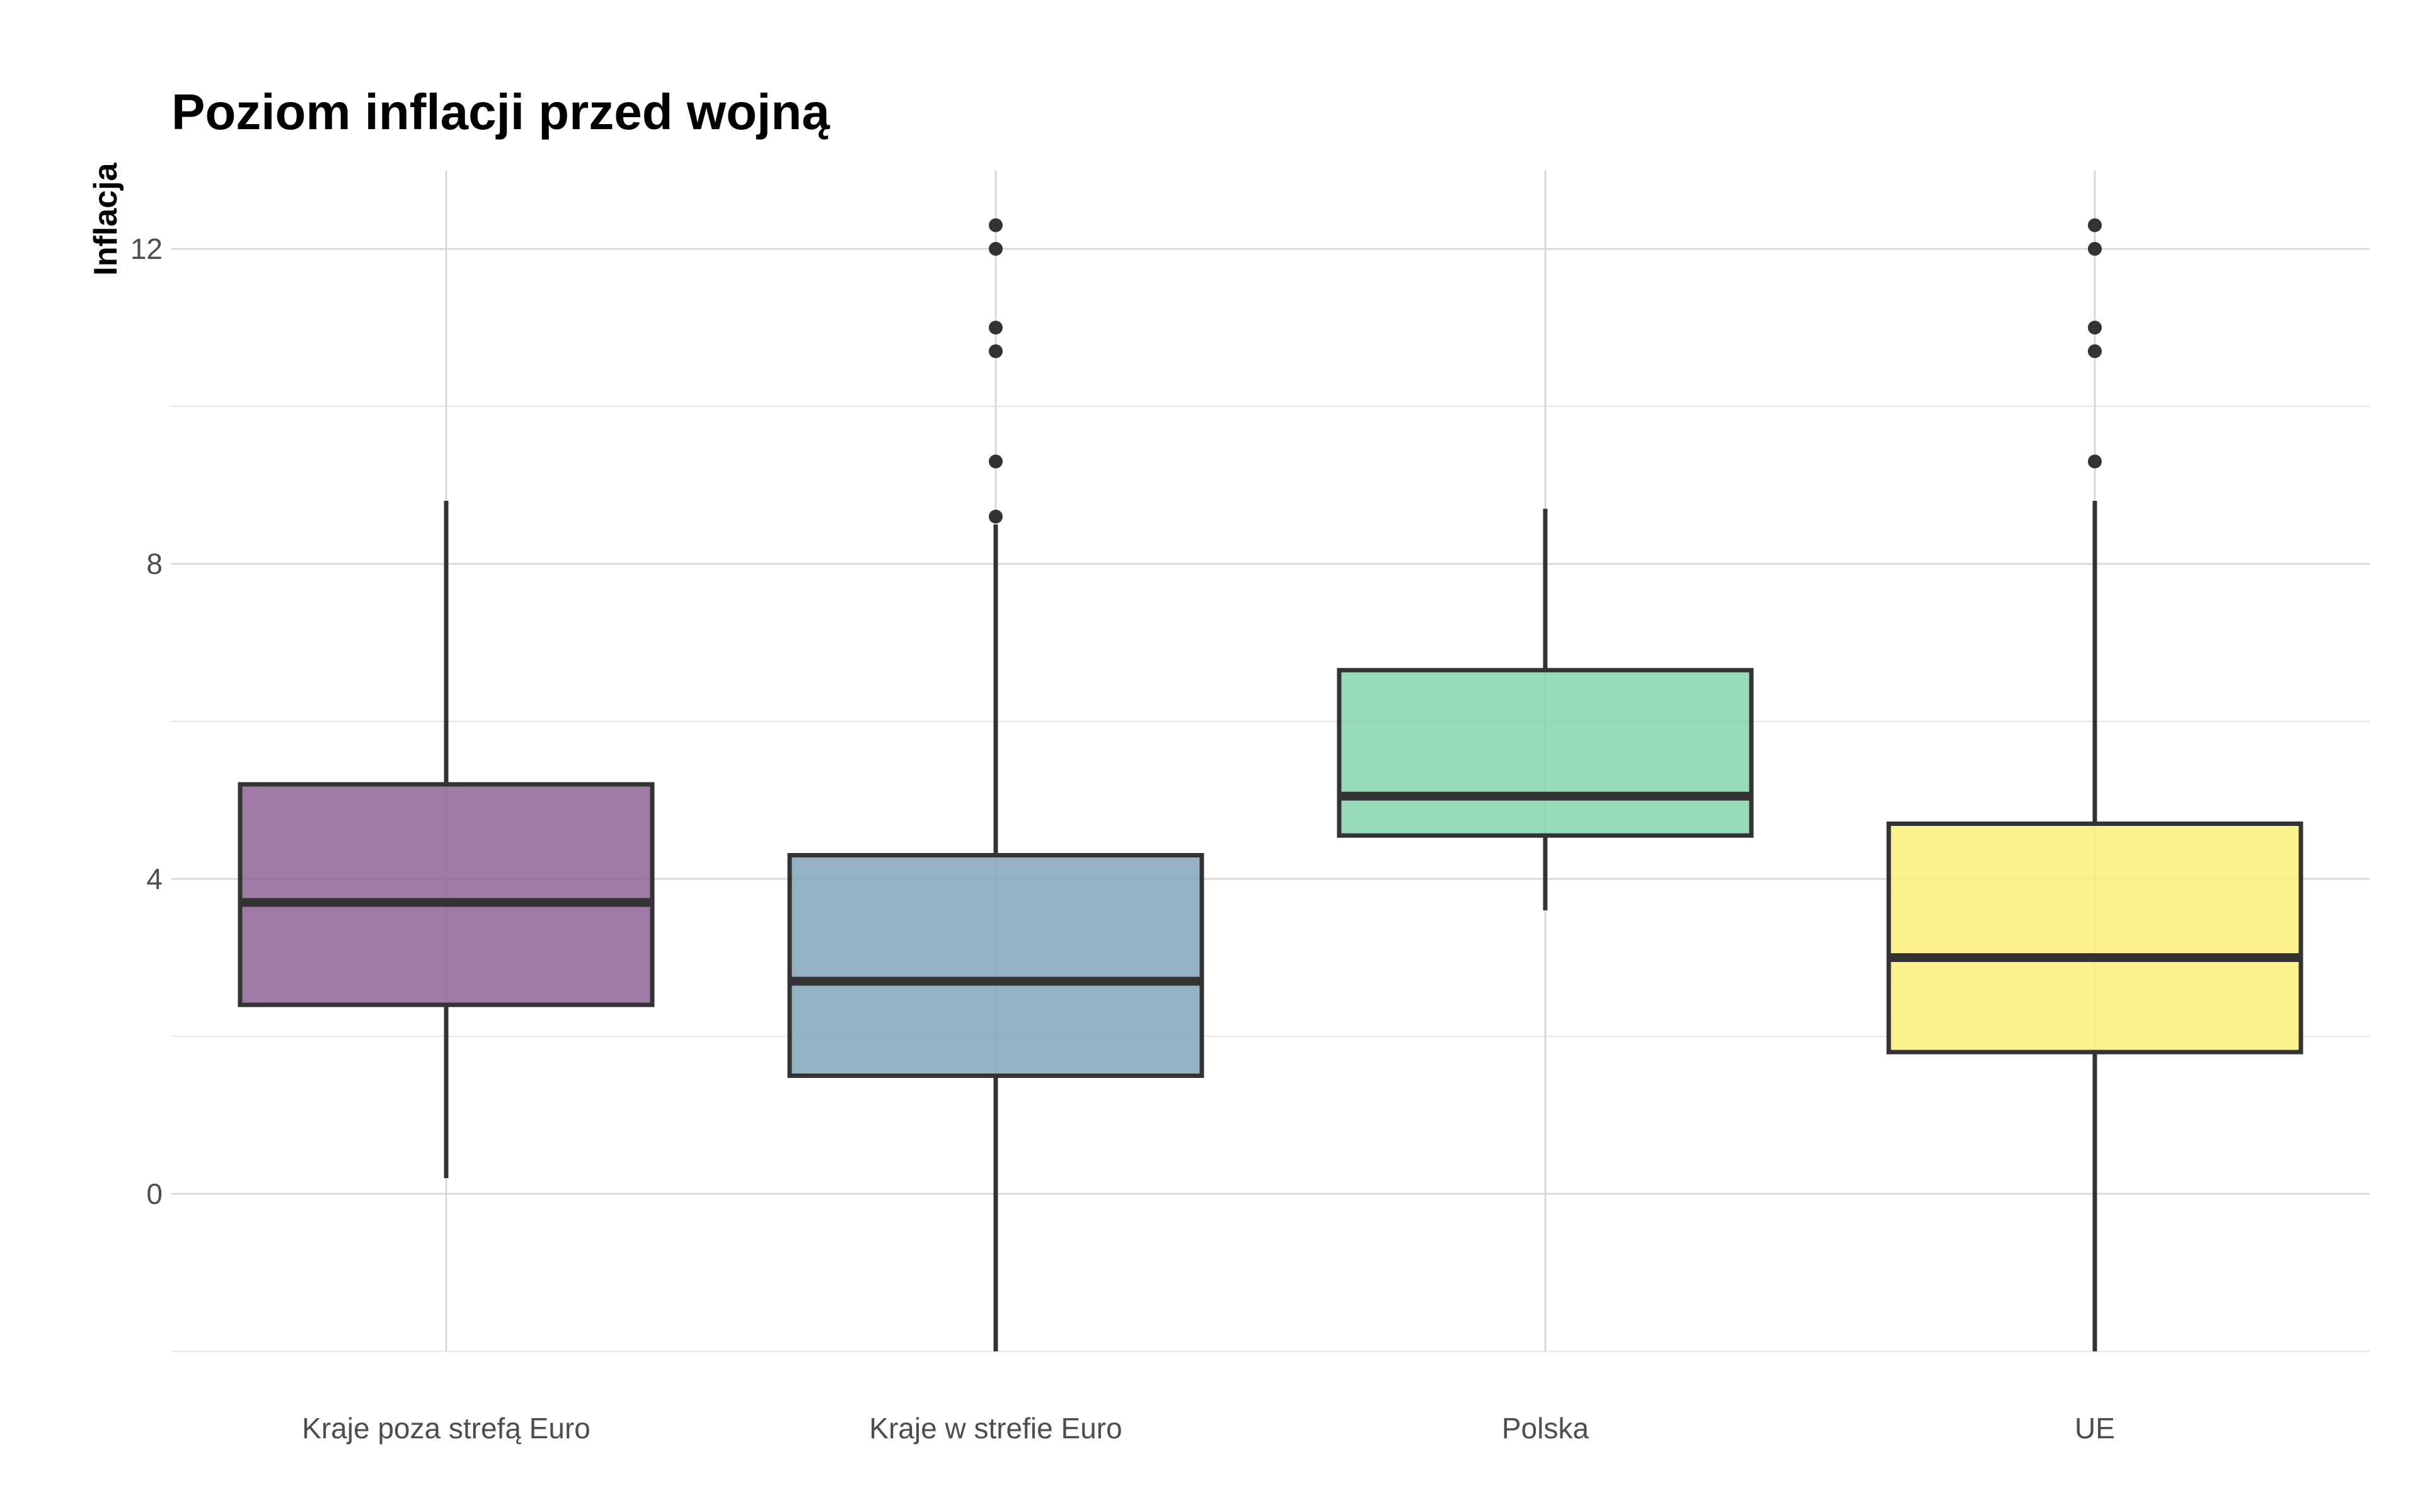 Image resolution: width=2420 pixels, height=1512 pixels. Describe the element at coordinates (2095, 1428) in the screenshot. I see `x-tick-label: UE` at that location.